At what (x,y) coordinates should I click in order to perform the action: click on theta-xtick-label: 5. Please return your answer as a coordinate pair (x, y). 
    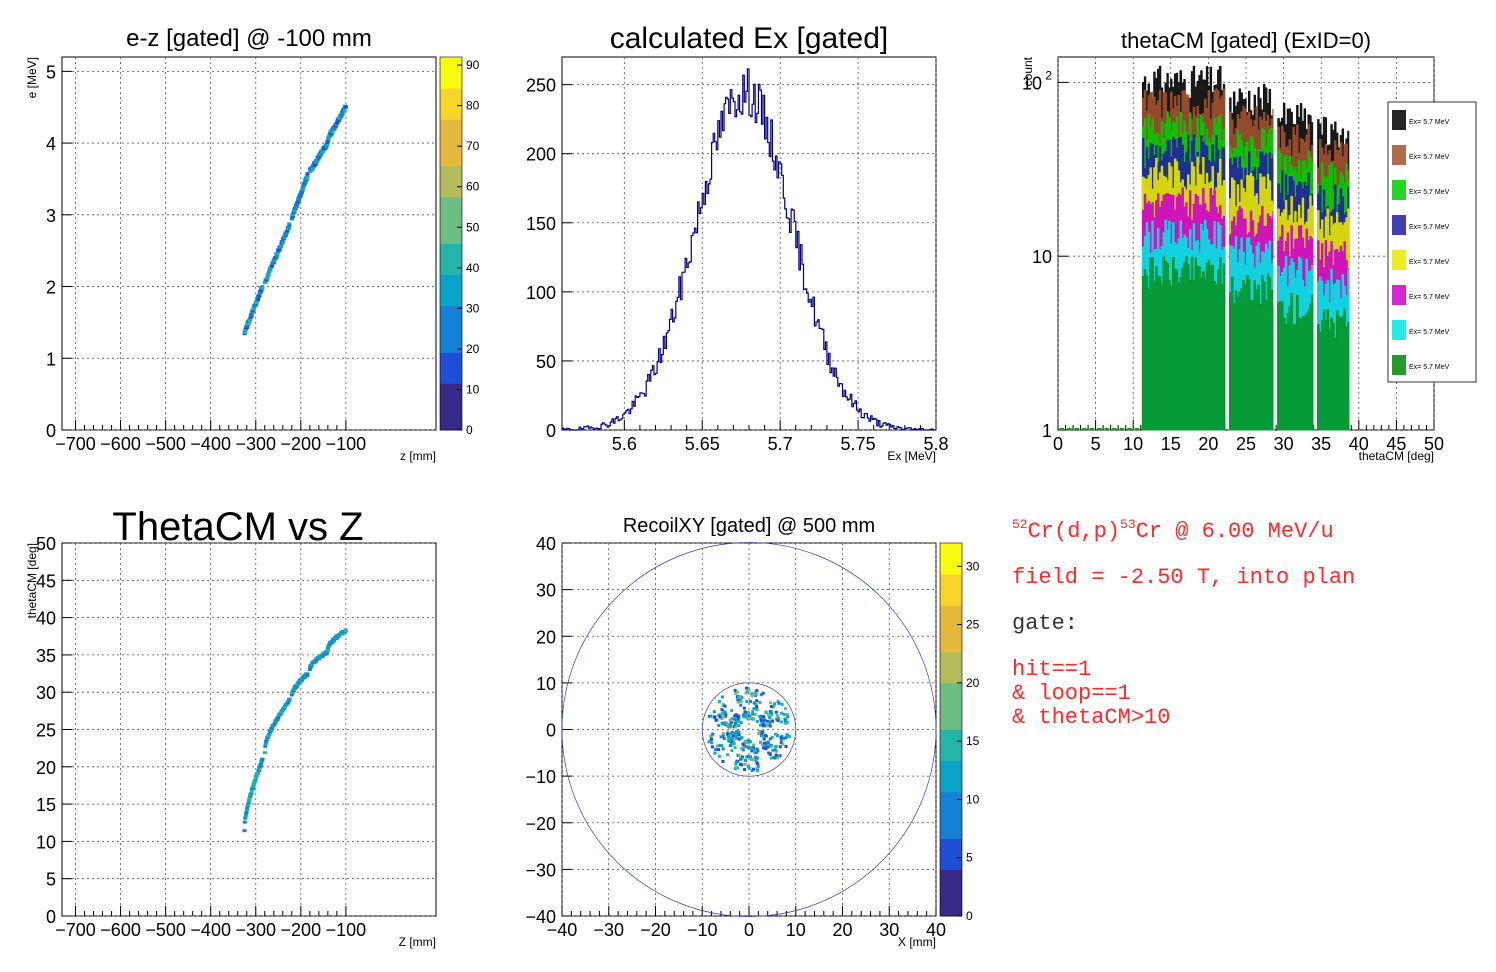
    Looking at the image, I should click on (1096, 444).